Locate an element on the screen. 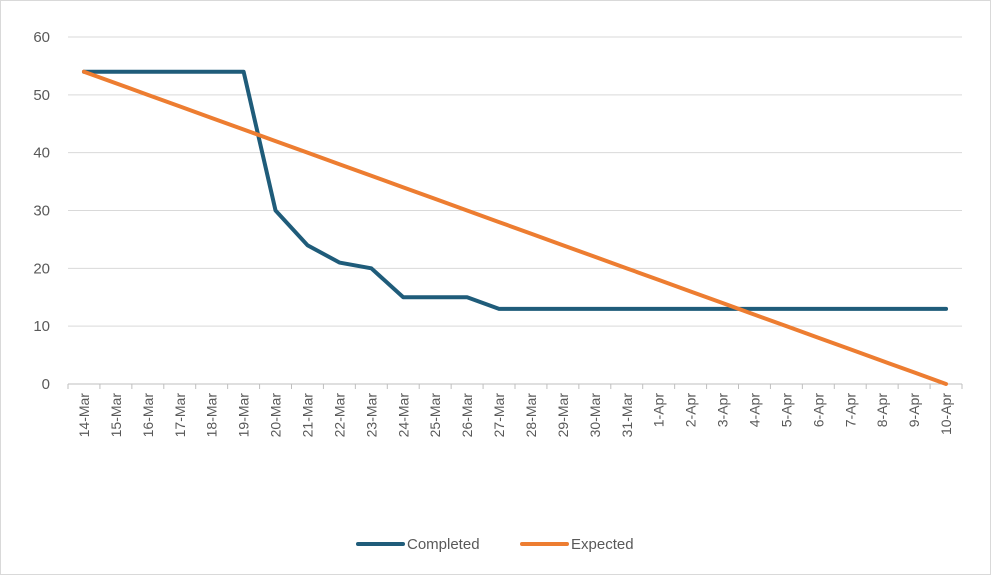 Image resolution: width=991 pixels, height=579 pixels. x-tick-label: 7-Apr is located at coordinates (850, 410).